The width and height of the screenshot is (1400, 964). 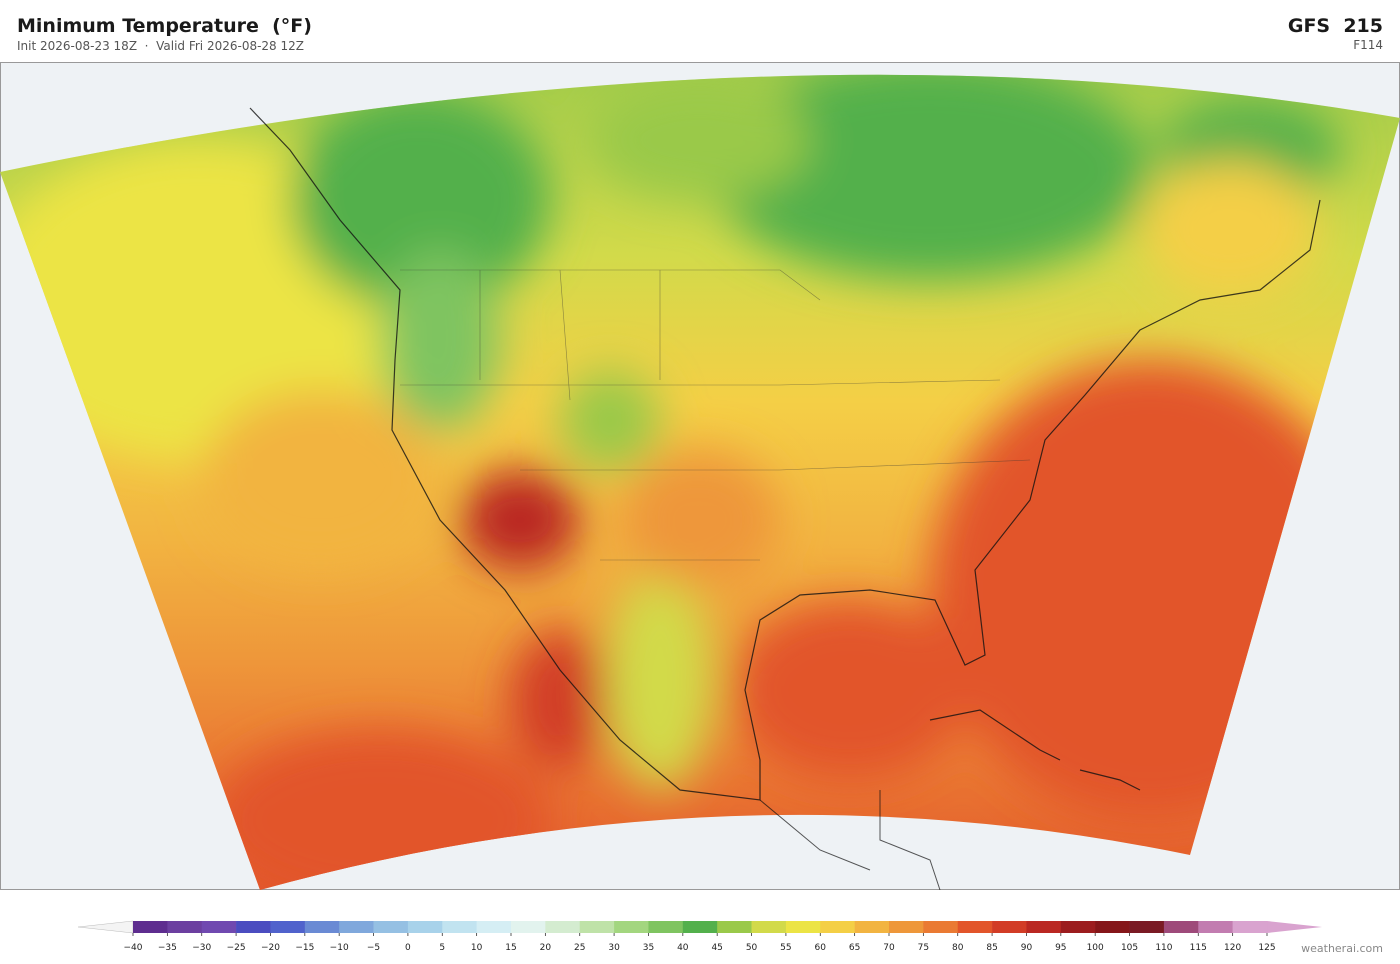 I want to click on tick-label: 105, so click(x=1129, y=948).